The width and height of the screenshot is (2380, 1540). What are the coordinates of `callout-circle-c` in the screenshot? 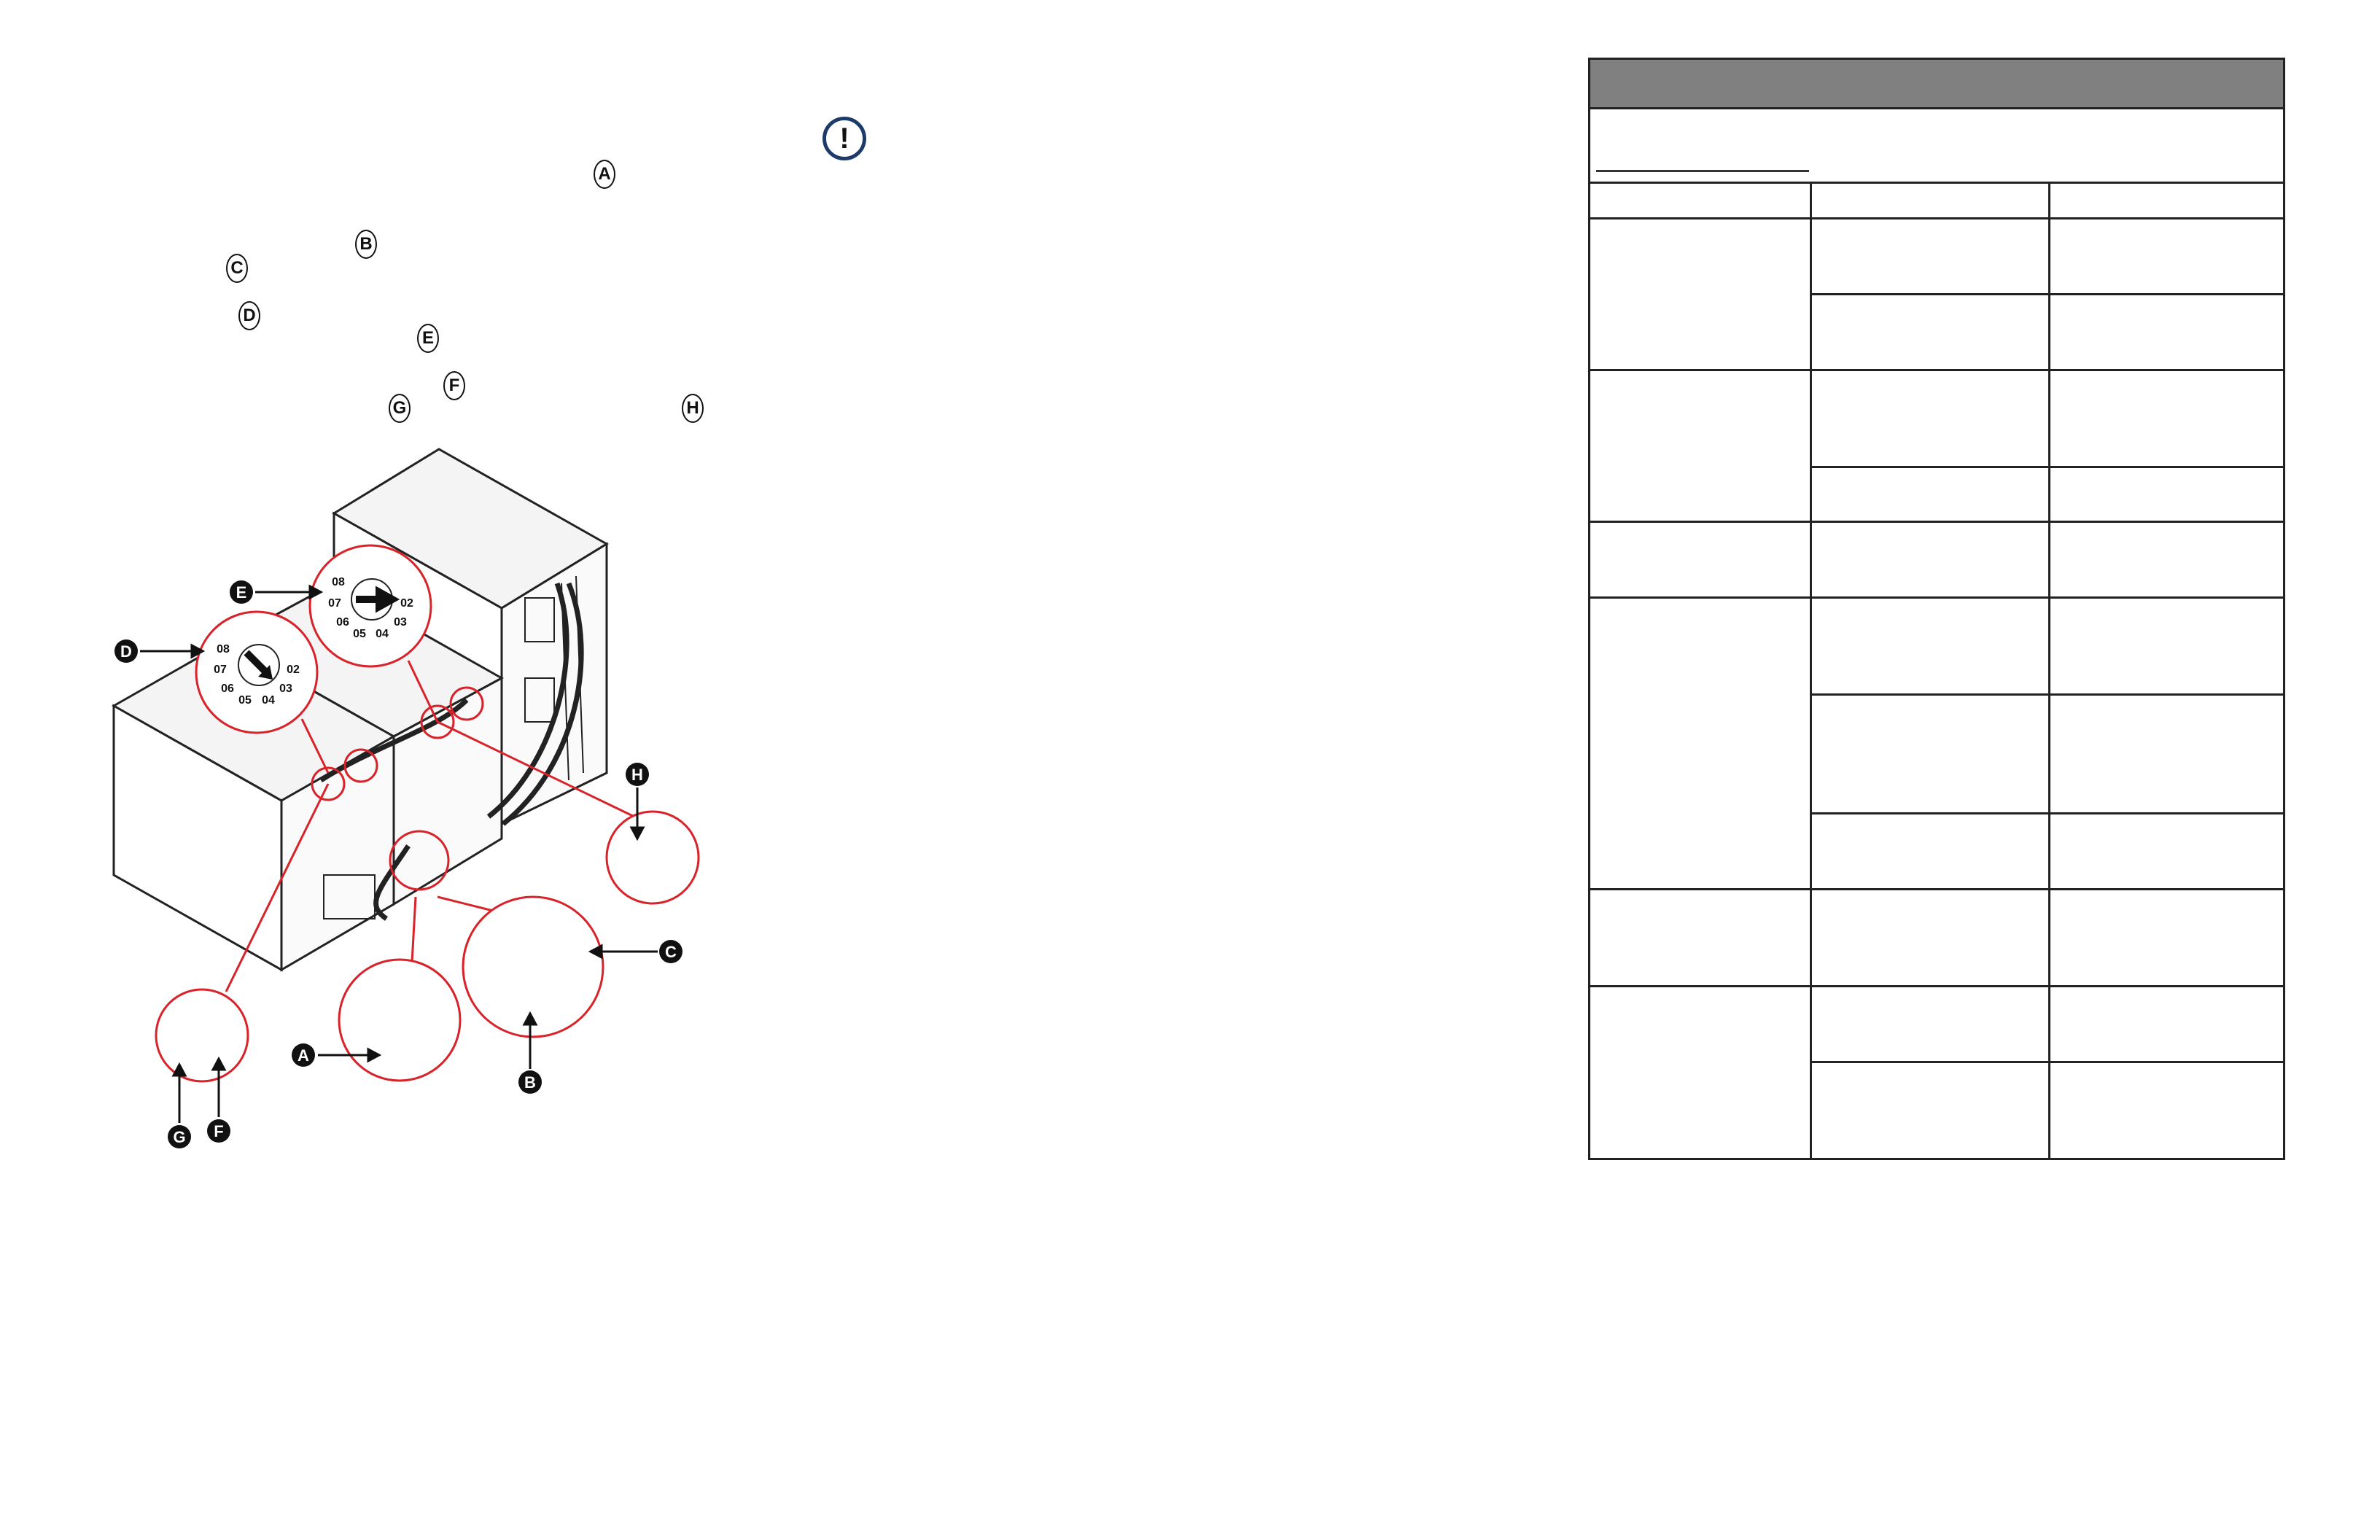 It's located at (533, 966).